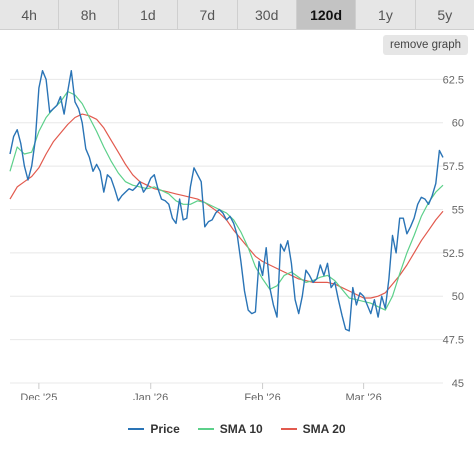  What do you see at coordinates (453, 254) in the screenshot?
I see `y-tick-label: 52.5` at bounding box center [453, 254].